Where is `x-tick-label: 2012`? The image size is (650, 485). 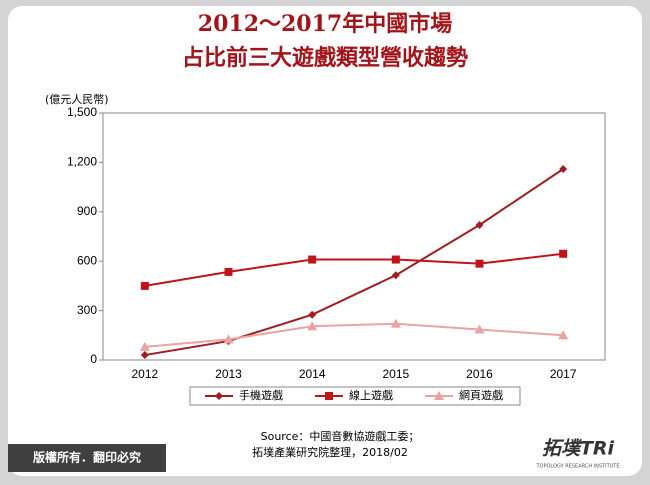
x-tick-label: 2012 is located at coordinates (144, 374).